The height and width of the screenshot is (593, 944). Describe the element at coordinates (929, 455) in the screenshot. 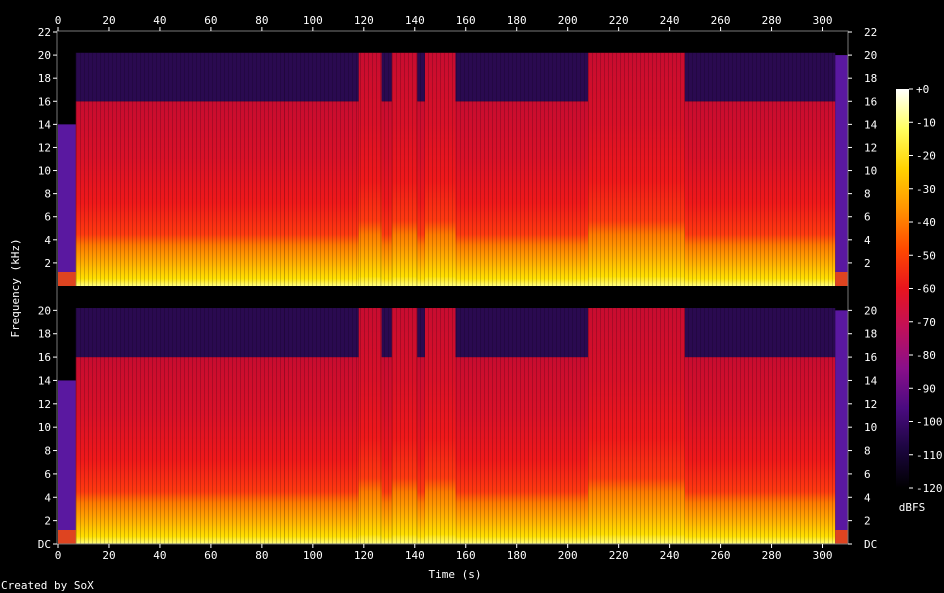

I see `colorbar-tick-label: -110` at that location.